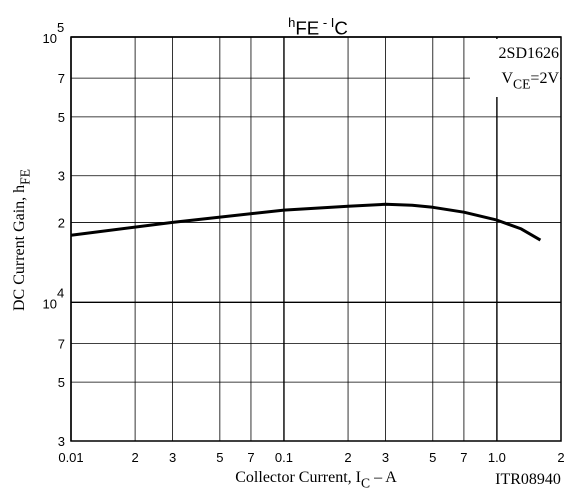  I want to click on annotation: 2SD1626, so click(529, 53).